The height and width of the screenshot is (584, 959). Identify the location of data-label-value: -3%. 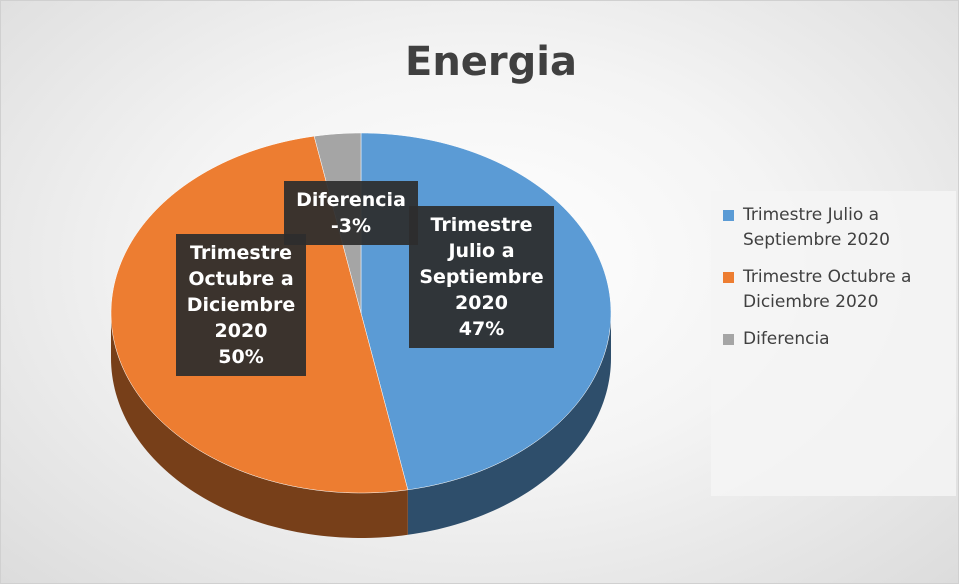
(351, 226).